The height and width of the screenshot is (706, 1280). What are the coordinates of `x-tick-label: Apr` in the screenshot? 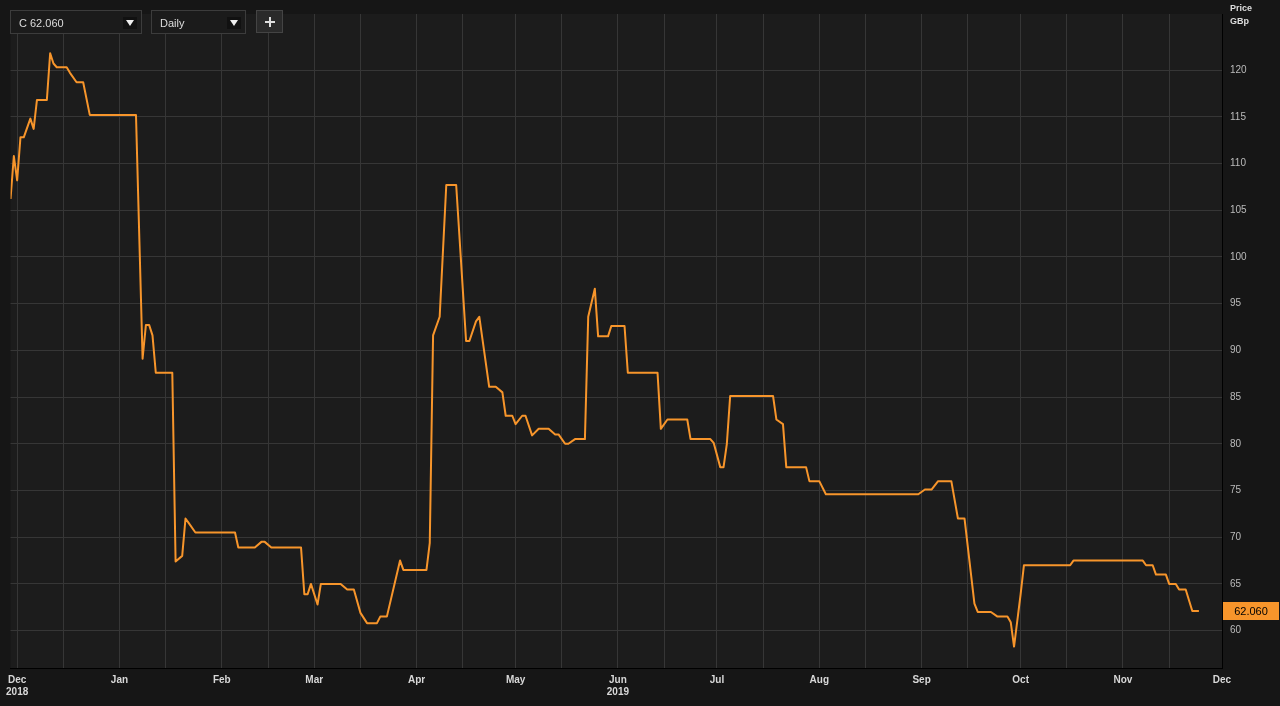 It's located at (416, 679).